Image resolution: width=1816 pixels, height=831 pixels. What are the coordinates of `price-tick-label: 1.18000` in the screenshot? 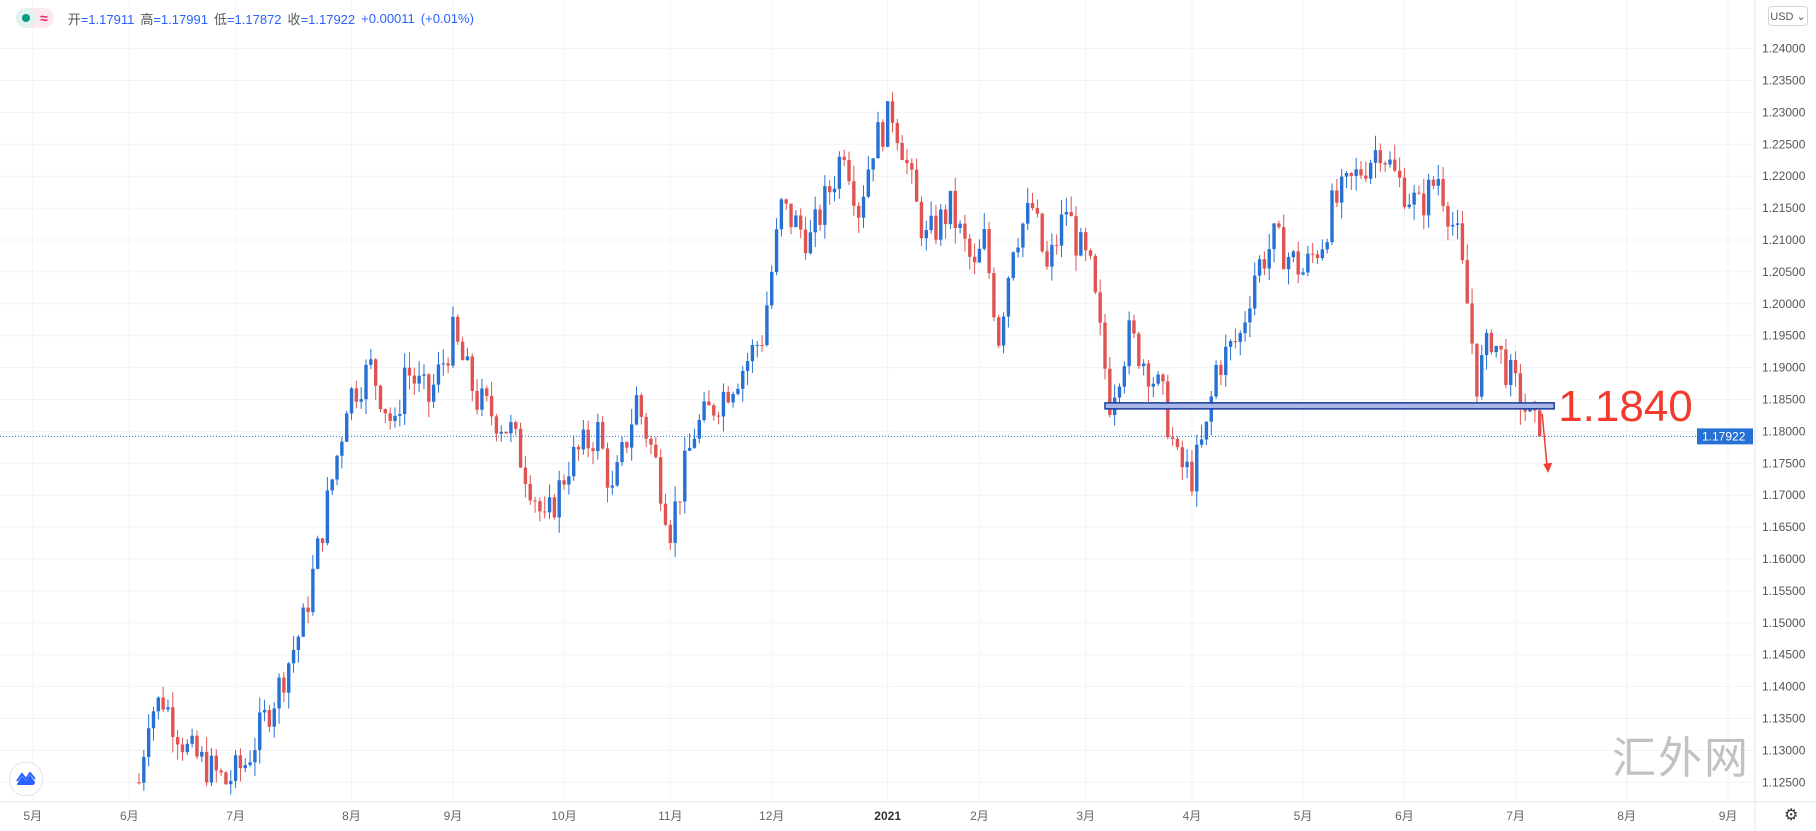 It's located at (1784, 431).